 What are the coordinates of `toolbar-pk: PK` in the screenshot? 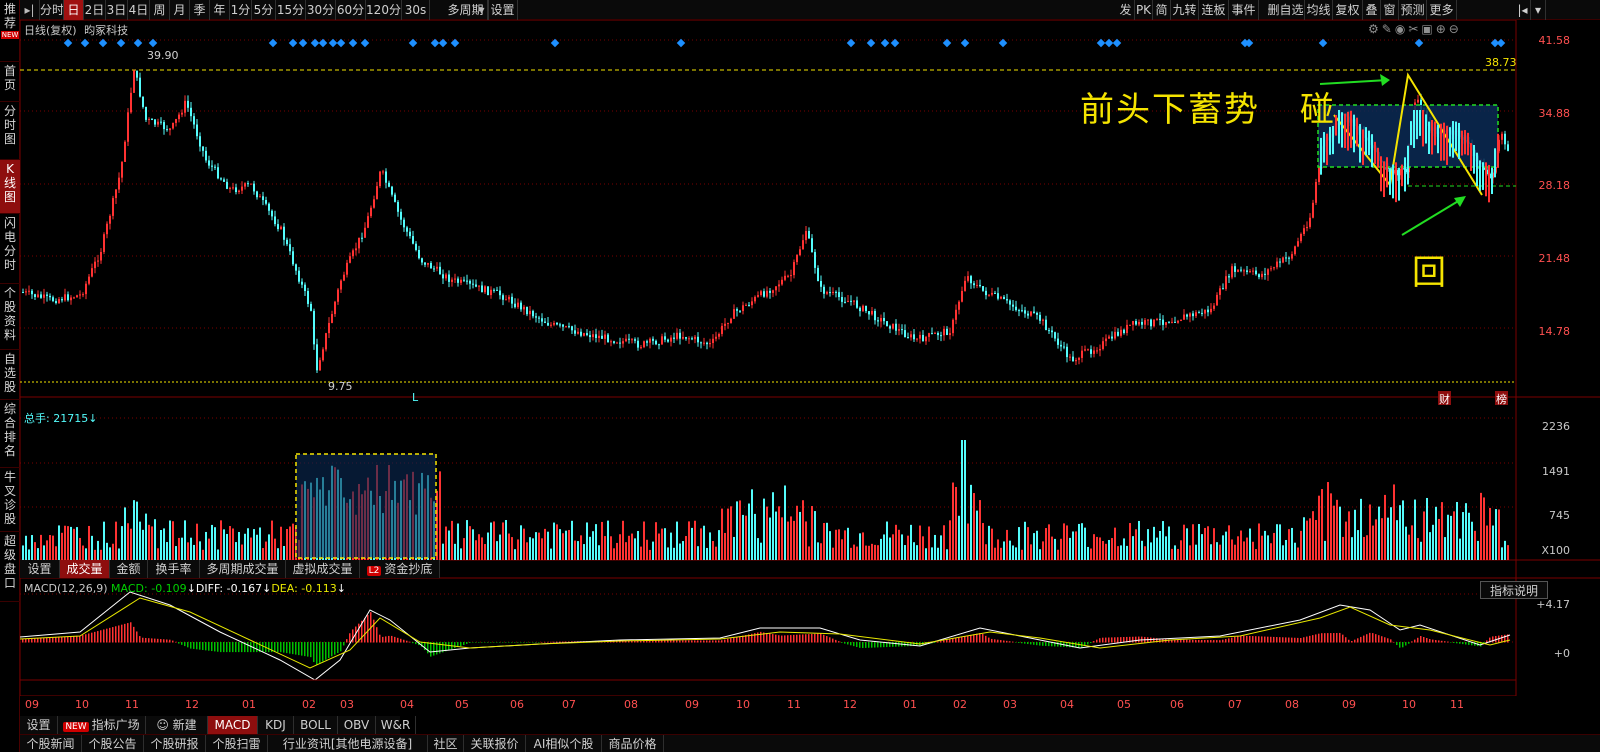 It's located at (1144, 10).